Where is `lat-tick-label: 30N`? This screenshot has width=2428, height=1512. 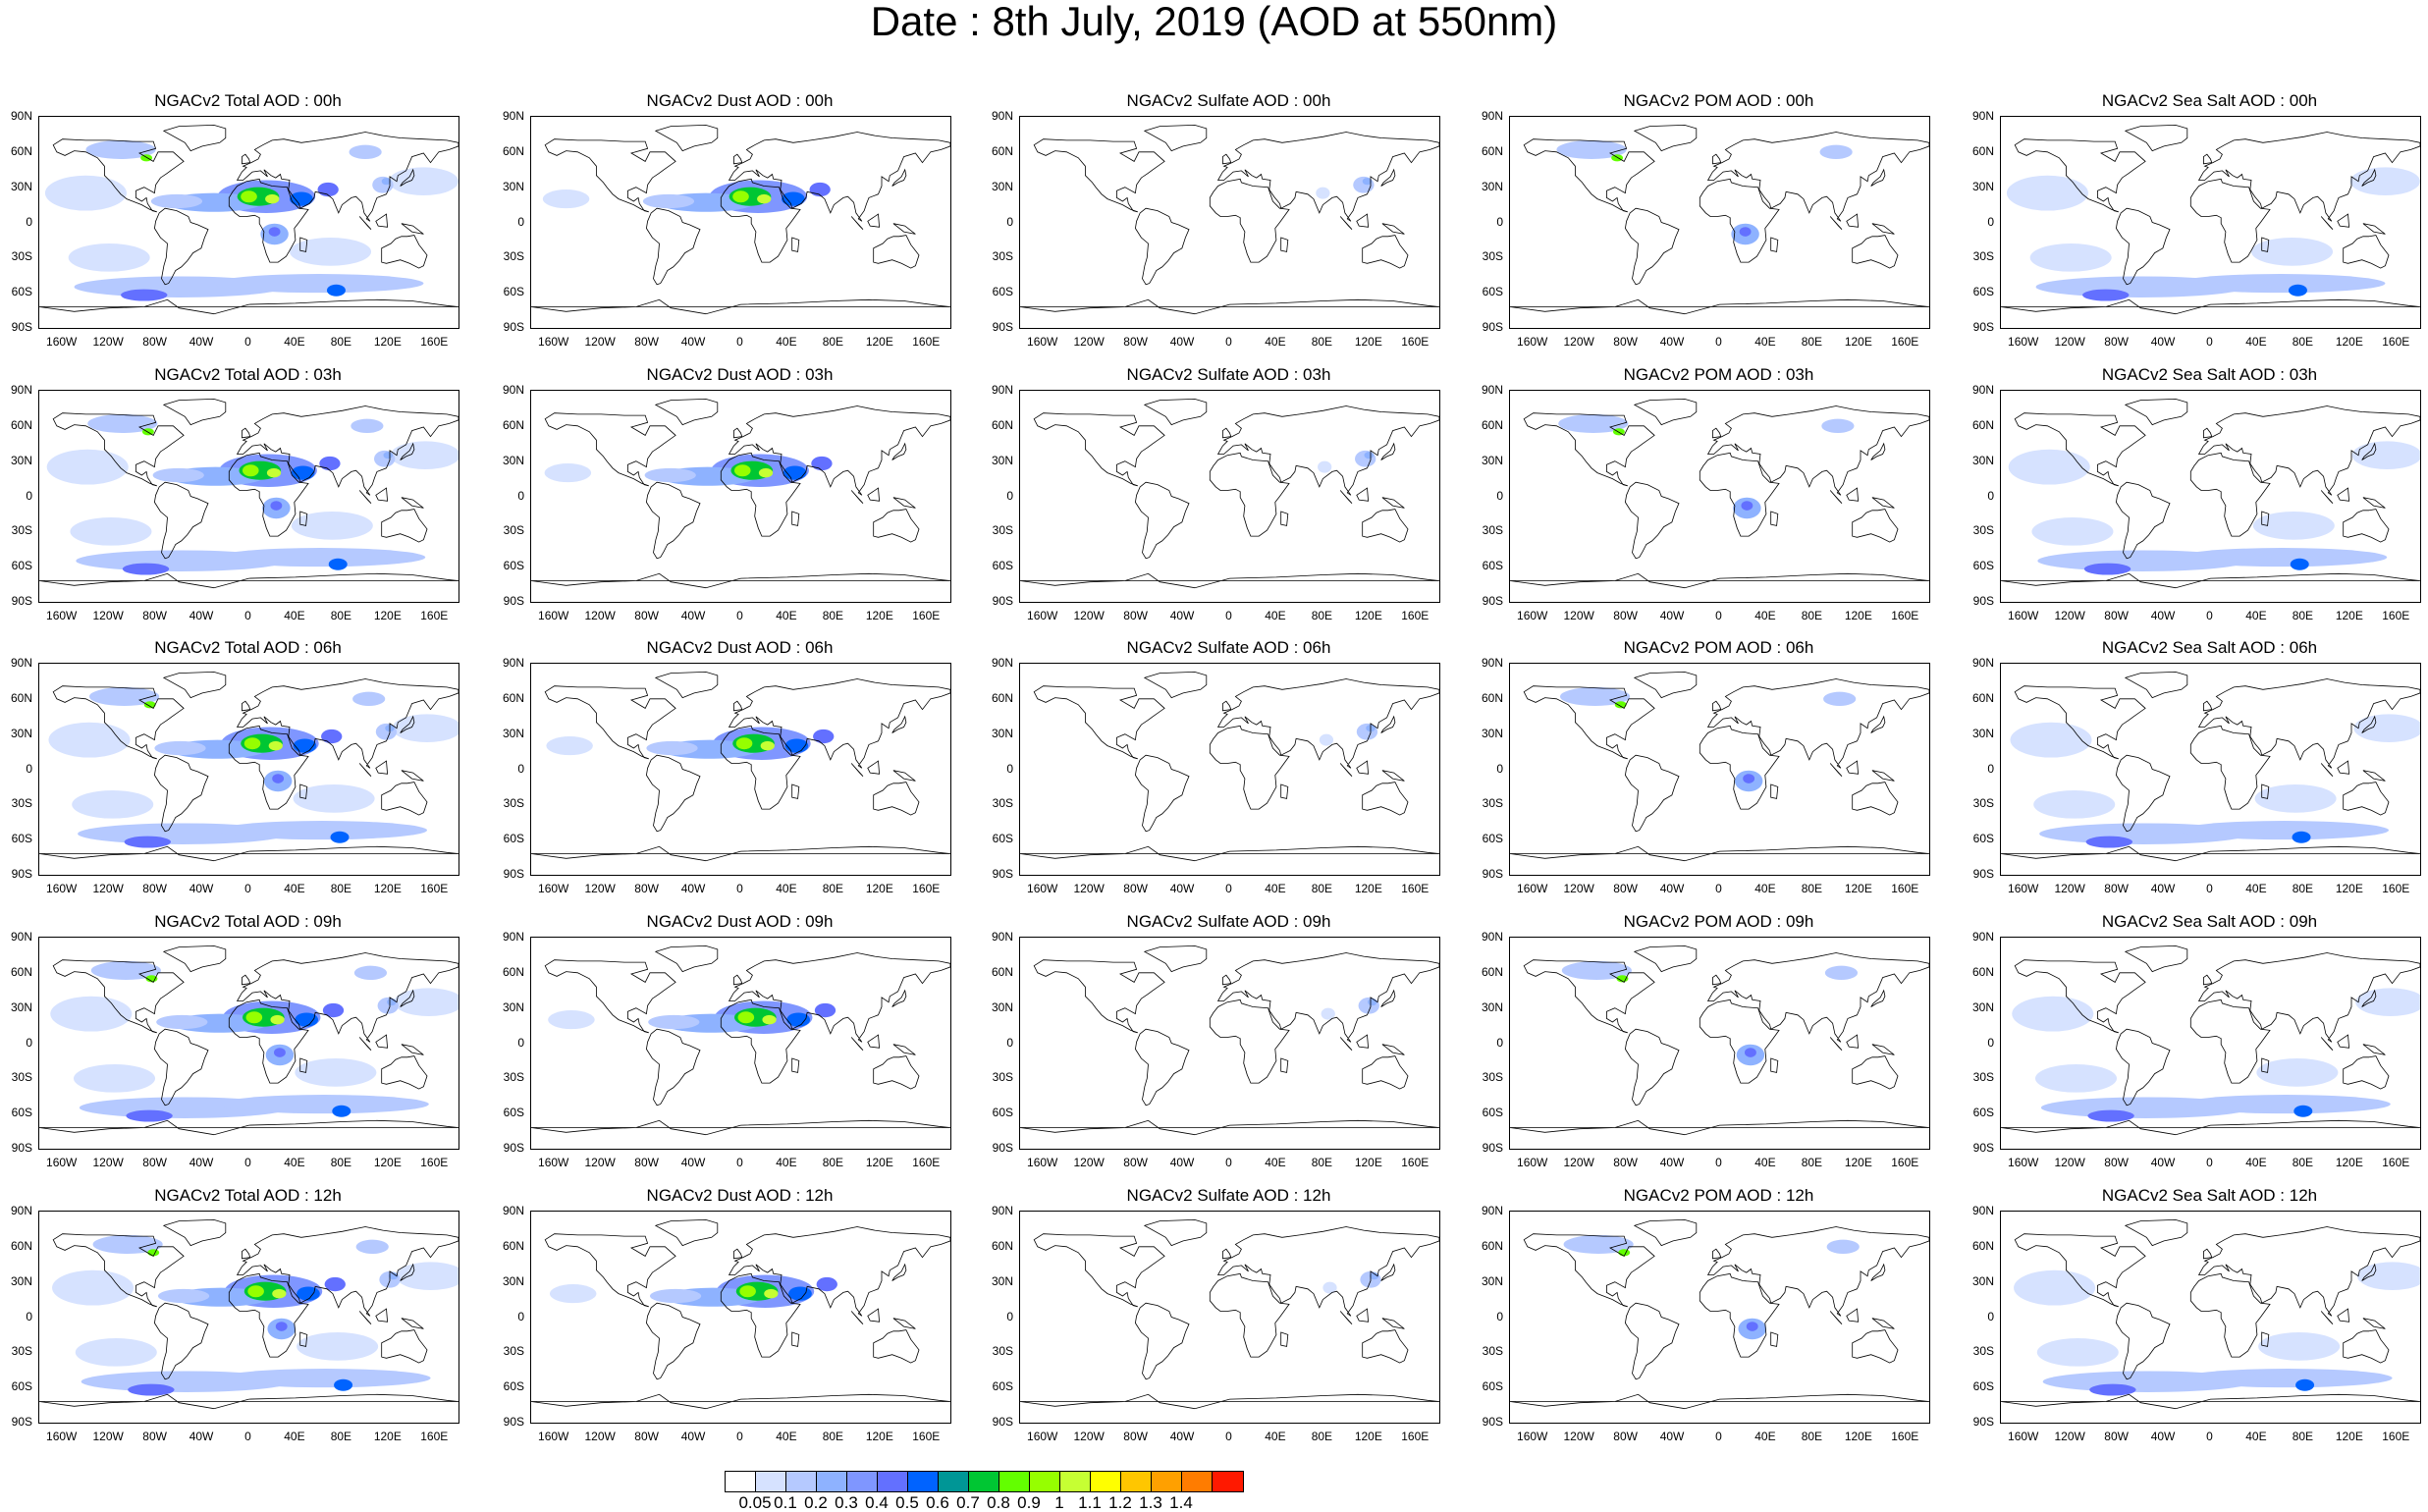
lat-tick-label: 30N is located at coordinates (1982, 1006).